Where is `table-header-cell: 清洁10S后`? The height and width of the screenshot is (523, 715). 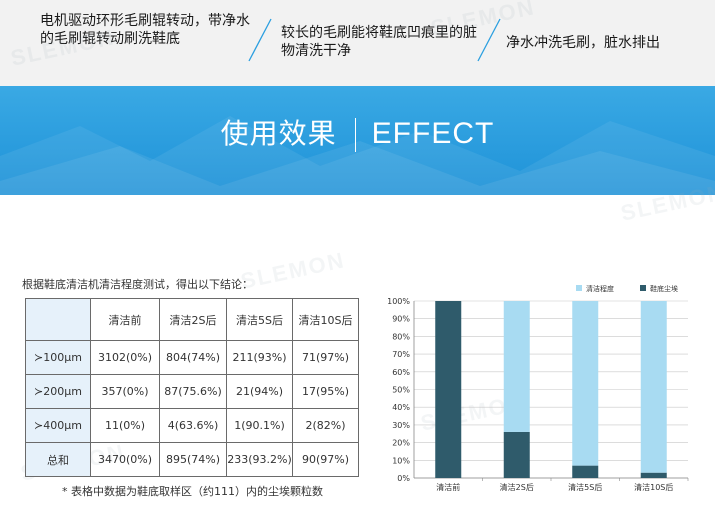
table-header-cell: 清洁10S后 is located at coordinates (325, 319).